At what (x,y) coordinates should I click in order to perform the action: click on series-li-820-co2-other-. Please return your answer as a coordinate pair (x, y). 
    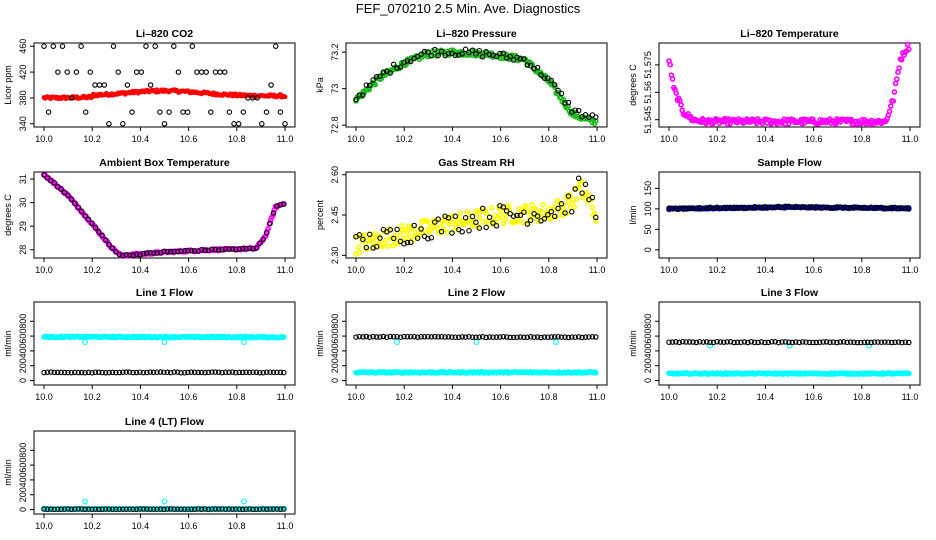
    Looking at the image, I should click on (164, 85).